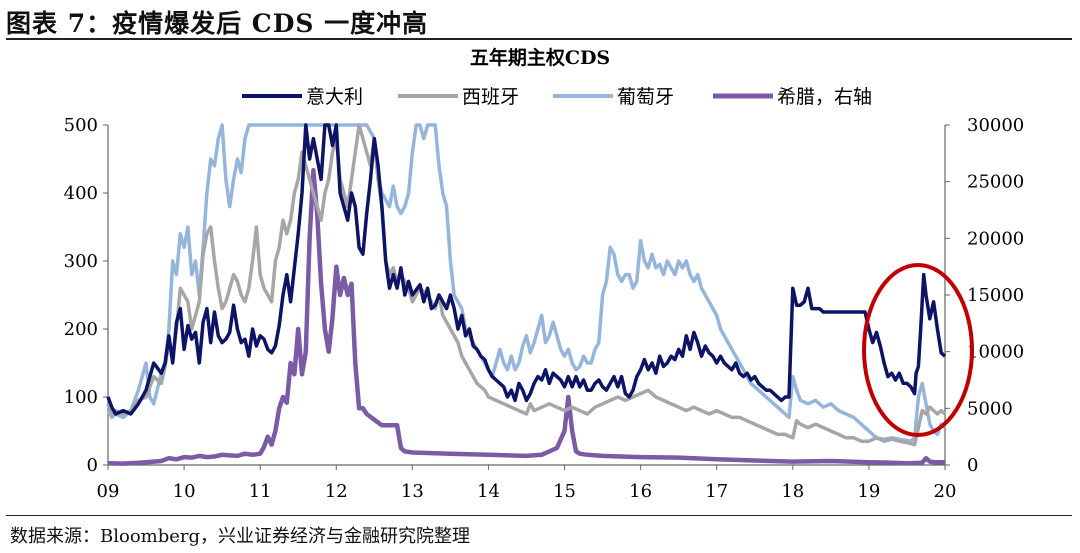  What do you see at coordinates (995, 352) in the screenshot?
I see `right-tick-label: 10000` at bounding box center [995, 352].